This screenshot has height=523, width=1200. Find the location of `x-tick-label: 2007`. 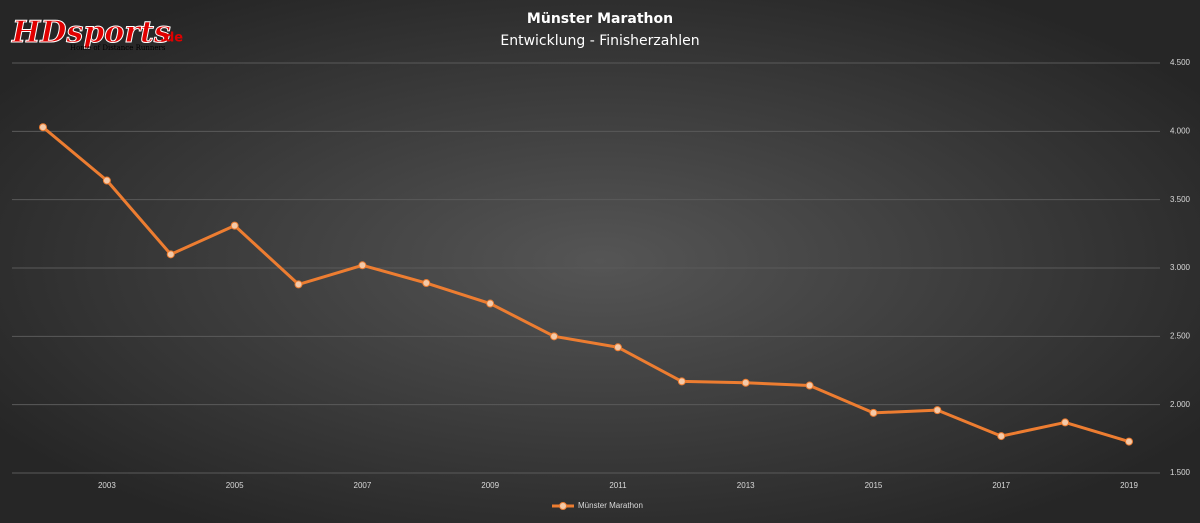

x-tick-label: 2007 is located at coordinates (363, 485).